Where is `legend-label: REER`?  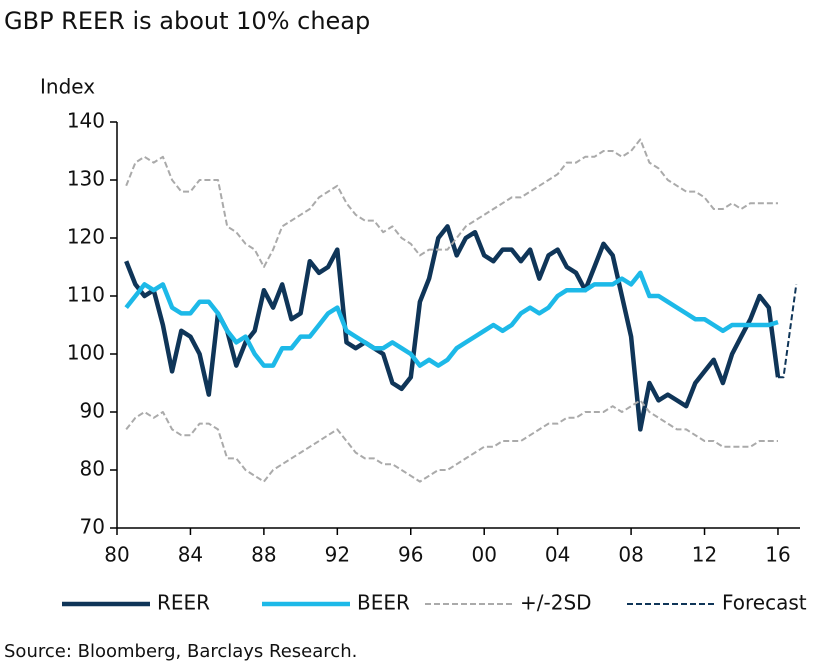
legend-label: REER is located at coordinates (183, 603).